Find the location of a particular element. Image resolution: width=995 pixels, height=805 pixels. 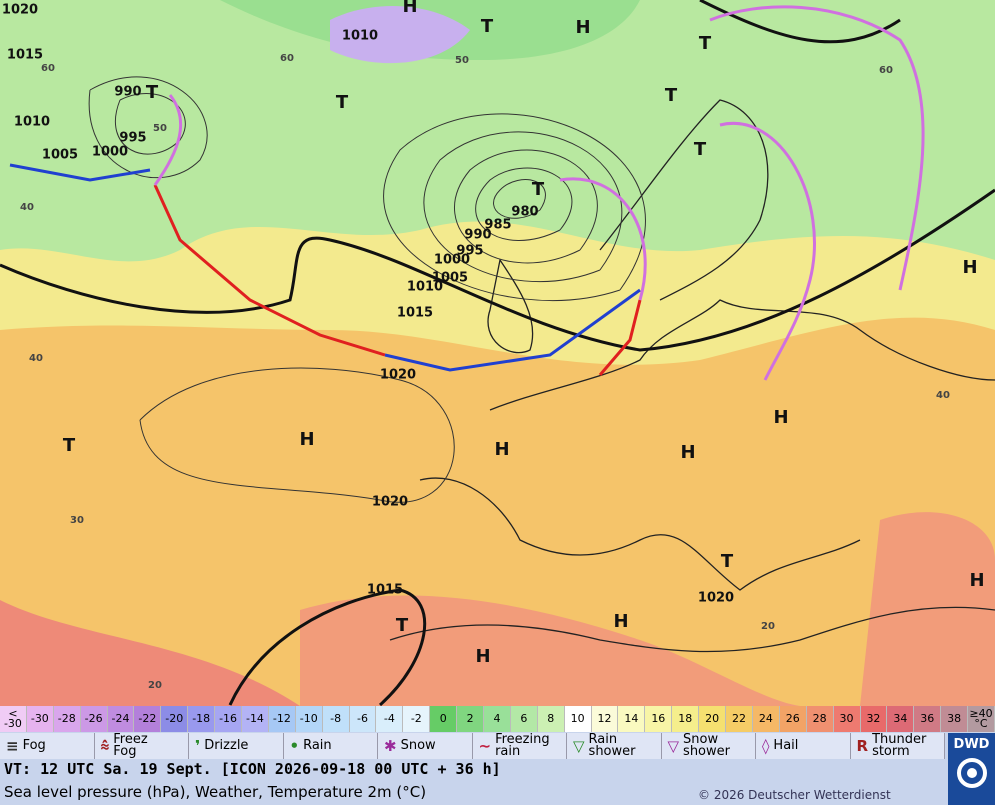

scale-cell: -24 is located at coordinates (121, 719).